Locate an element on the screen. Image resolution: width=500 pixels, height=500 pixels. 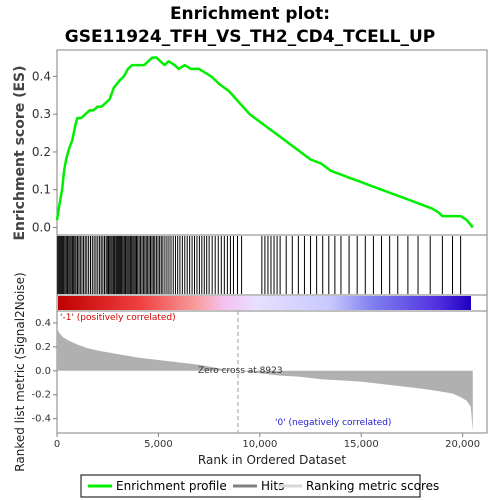
zero-cross-label: Zero cross at 8923 is located at coordinates (240, 371).